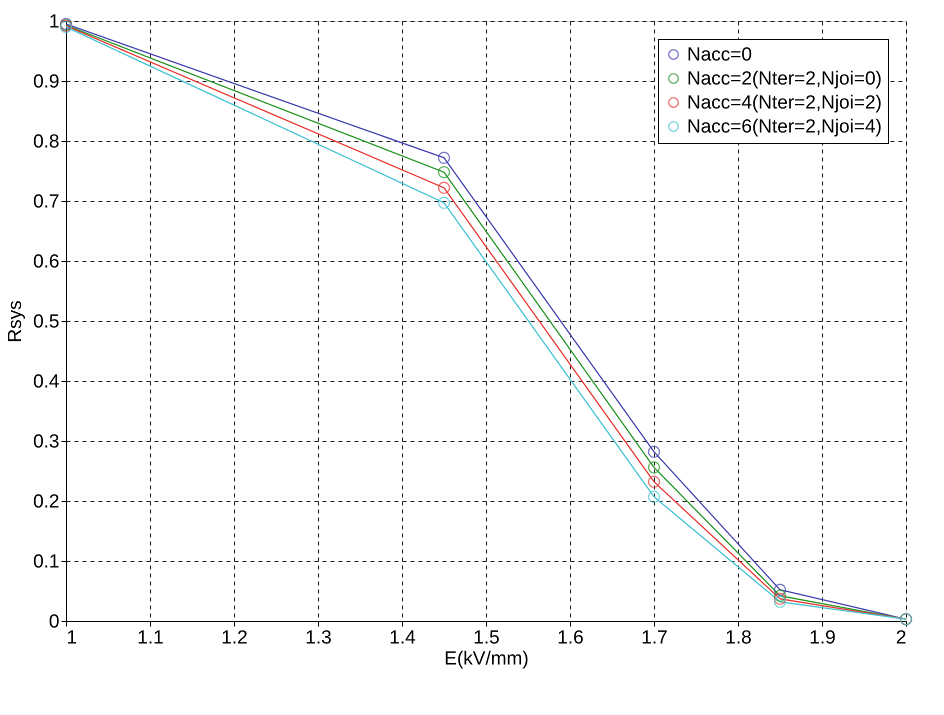 The height and width of the screenshot is (715, 944). Describe the element at coordinates (46, 502) in the screenshot. I see `y-tick-label: 0.2` at that location.